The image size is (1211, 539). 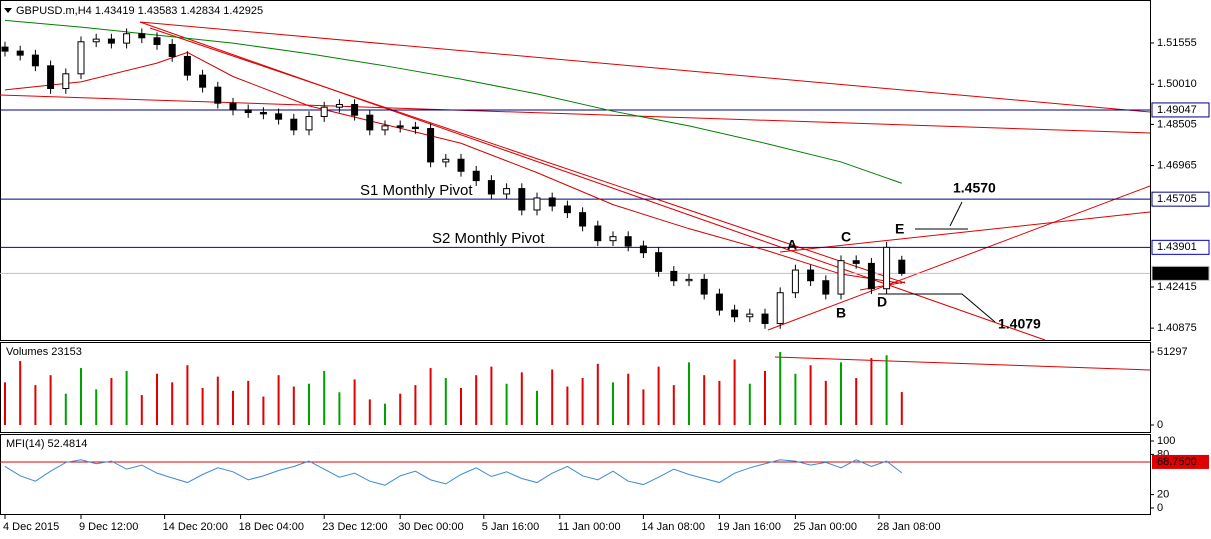 What do you see at coordinates (1177, 84) in the screenshot?
I see `y-tick-label: 1.50010` at bounding box center [1177, 84].